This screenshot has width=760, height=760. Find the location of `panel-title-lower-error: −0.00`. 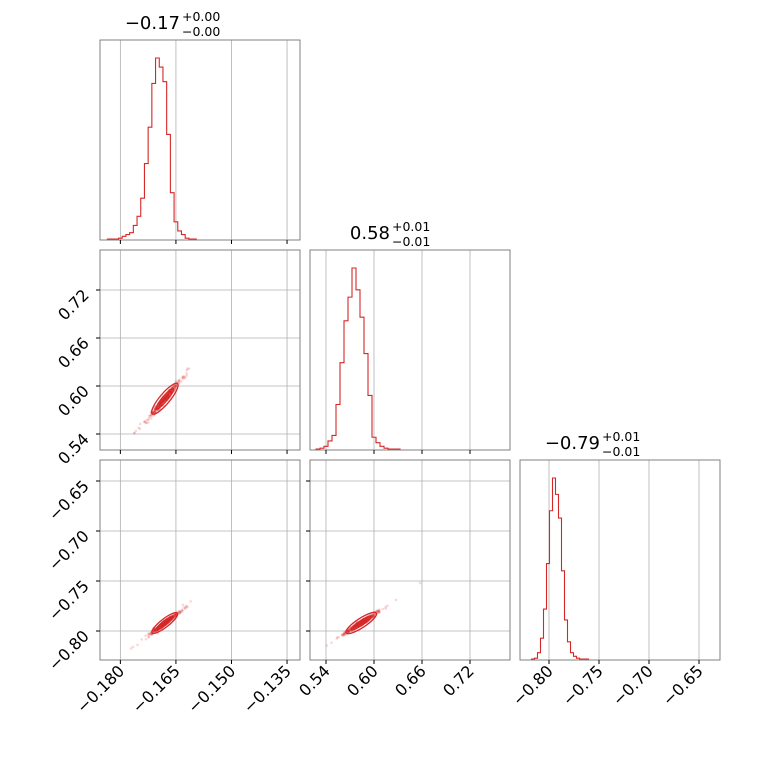

panel-title-lower-error: −0.00 is located at coordinates (201, 31).